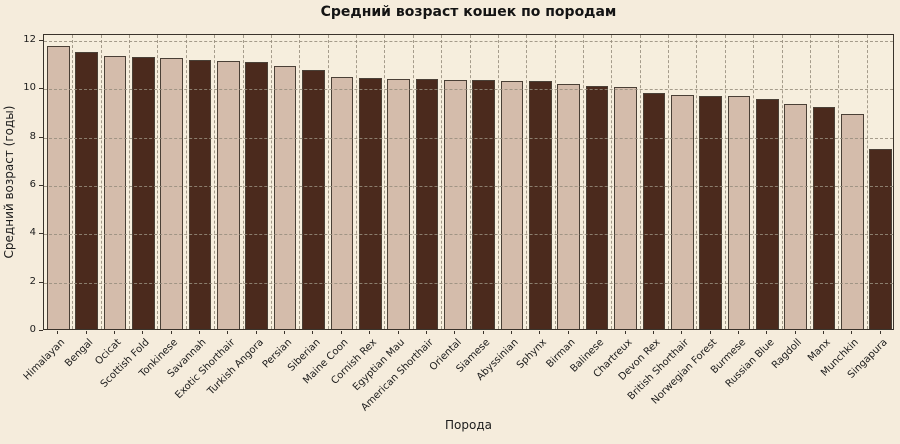 Image resolution: width=900 pixels, height=444 pixels. I want to click on x-tick-label: Bengal, so click(79, 353).